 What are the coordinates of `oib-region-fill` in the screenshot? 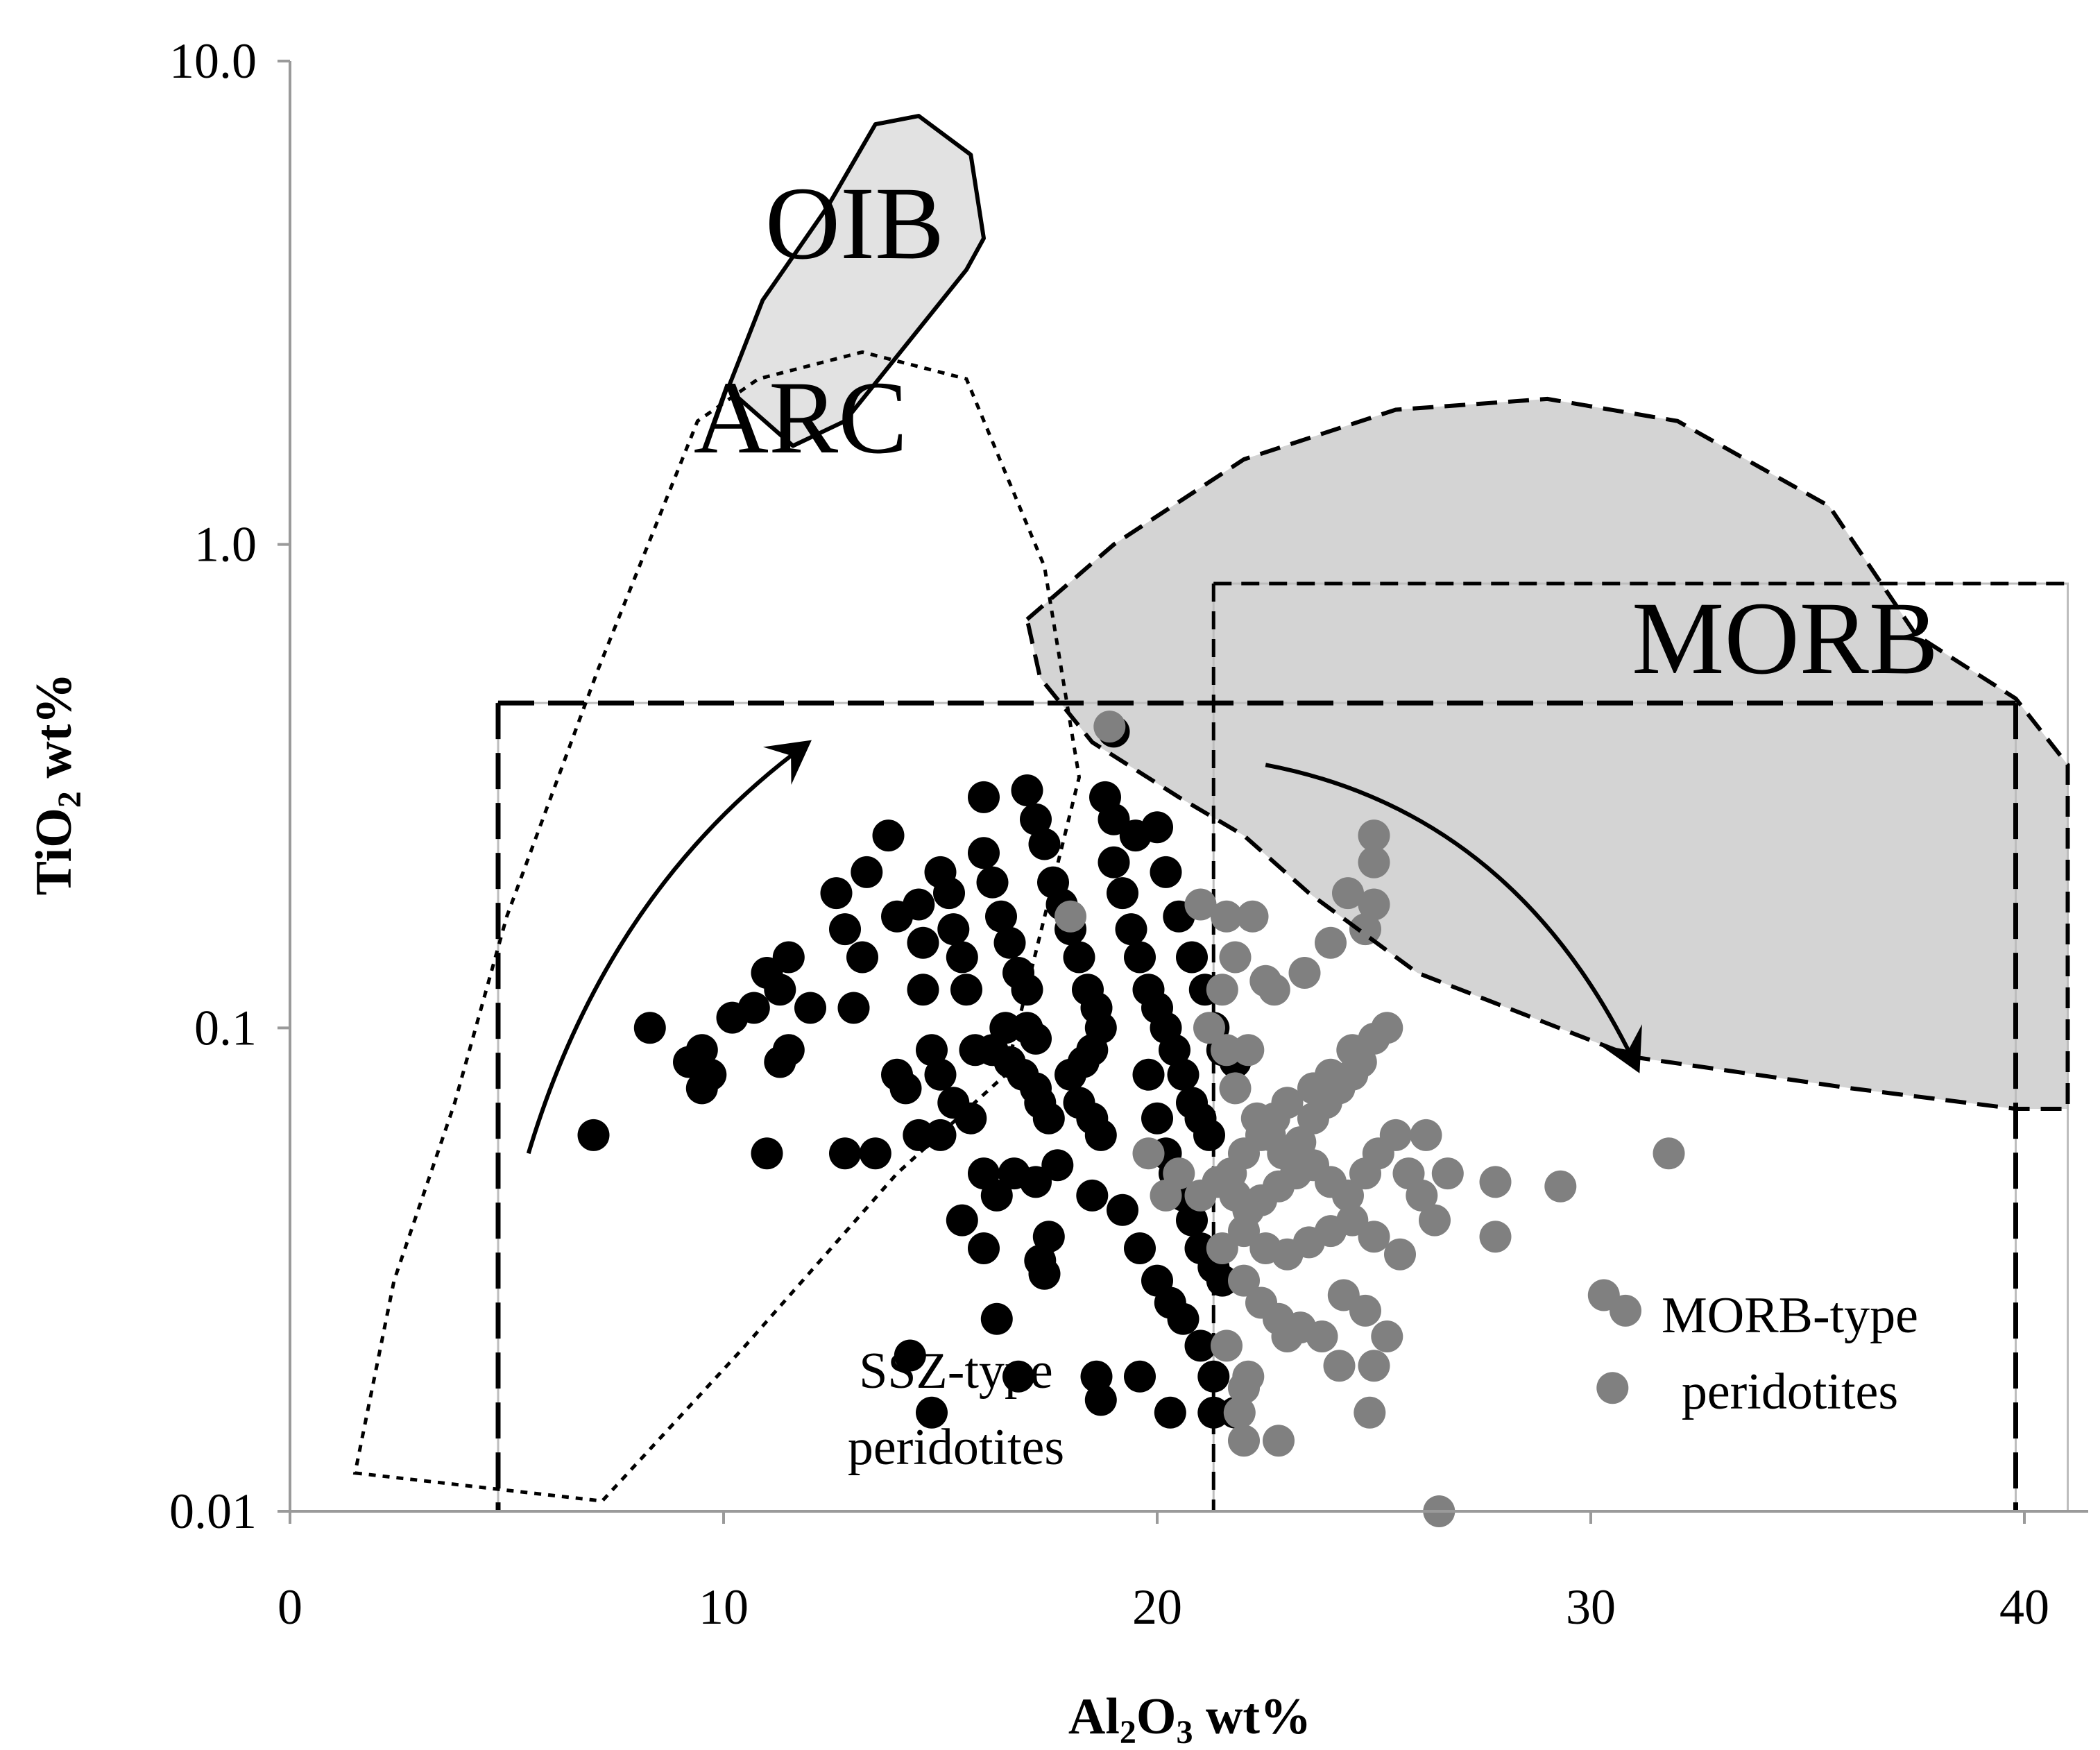 It's located at (856, 281).